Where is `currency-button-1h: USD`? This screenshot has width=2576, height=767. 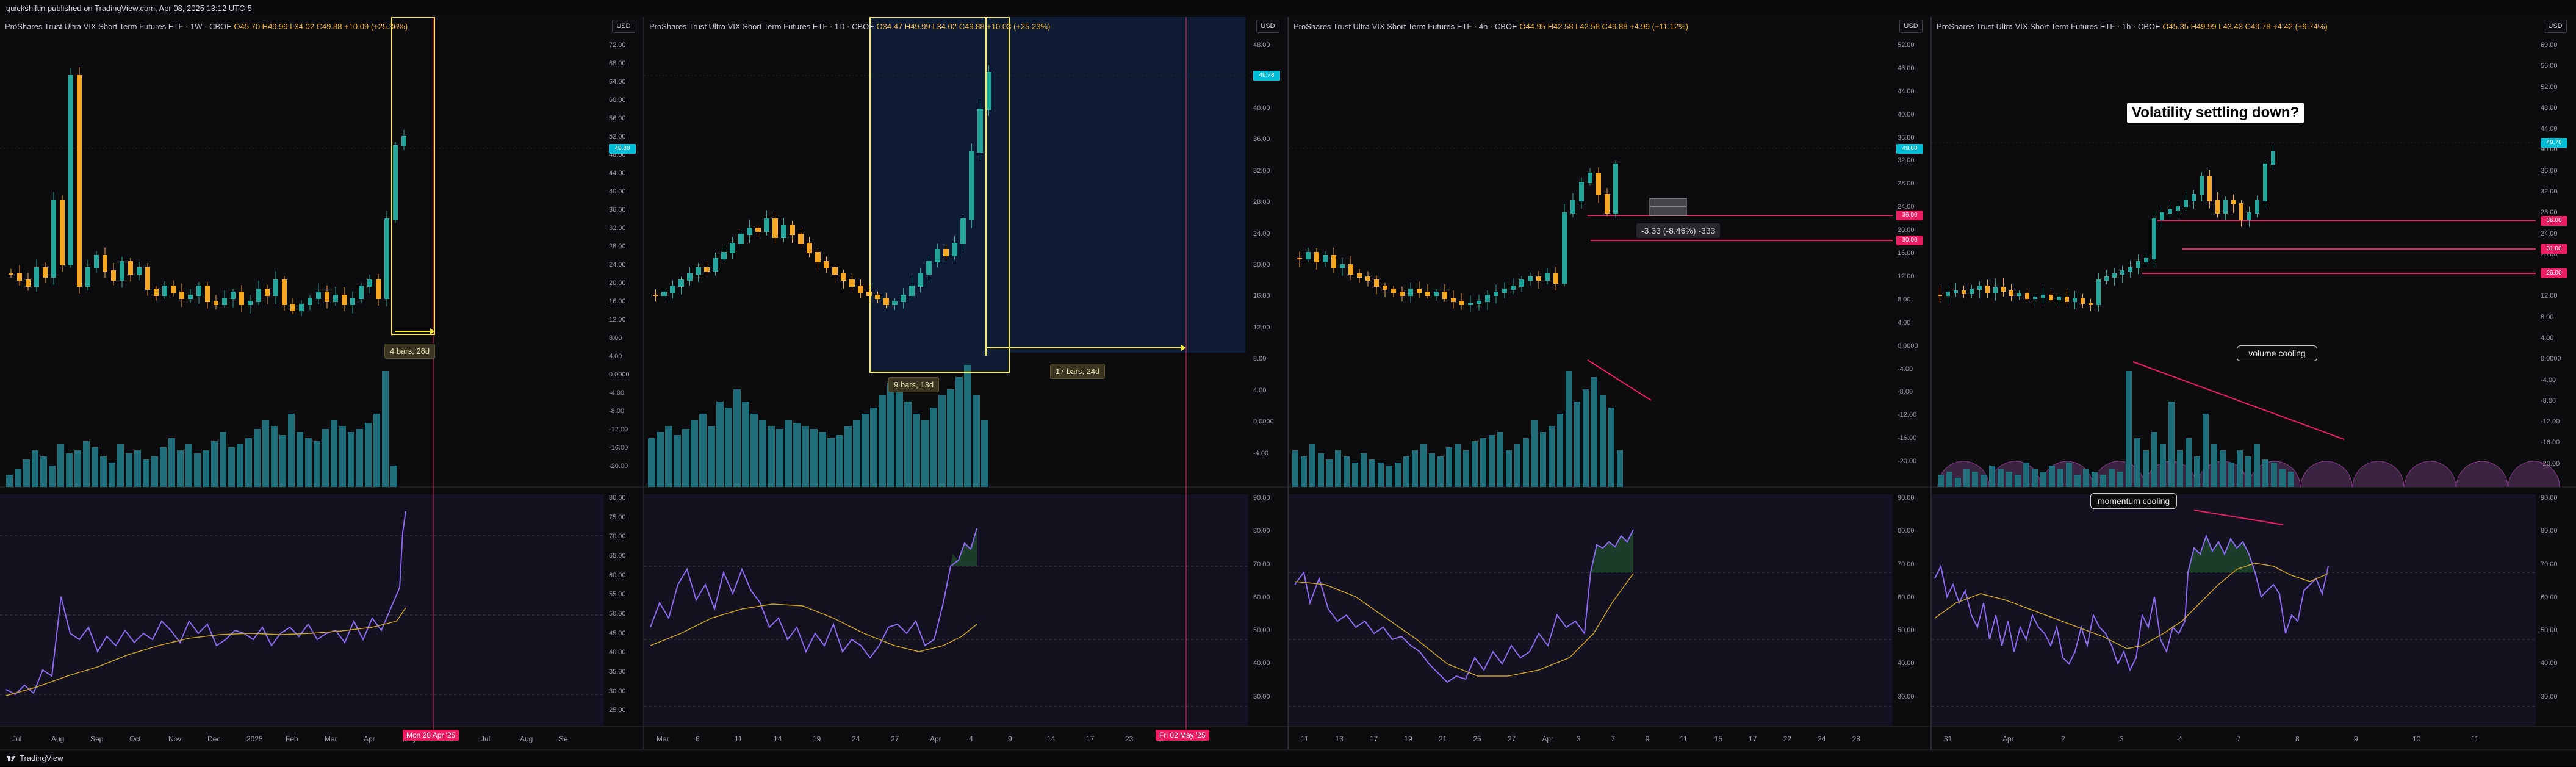 currency-button-1h: USD is located at coordinates (2555, 26).